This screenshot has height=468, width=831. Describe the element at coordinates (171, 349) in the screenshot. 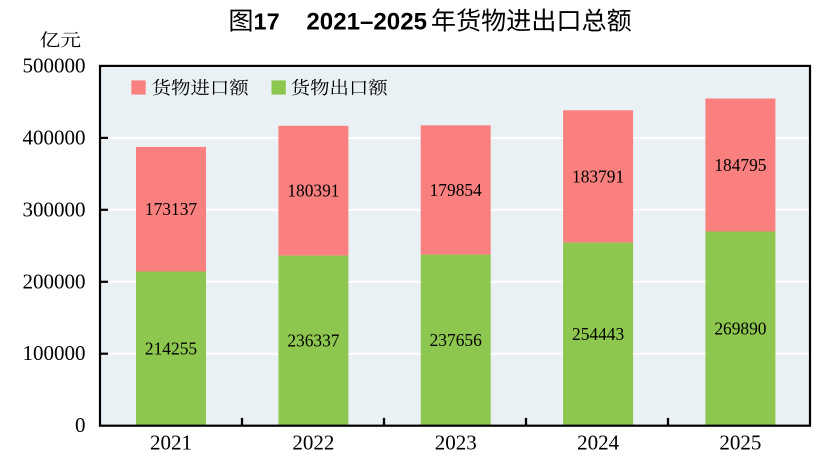

I see `svg-text: 214255` at that location.